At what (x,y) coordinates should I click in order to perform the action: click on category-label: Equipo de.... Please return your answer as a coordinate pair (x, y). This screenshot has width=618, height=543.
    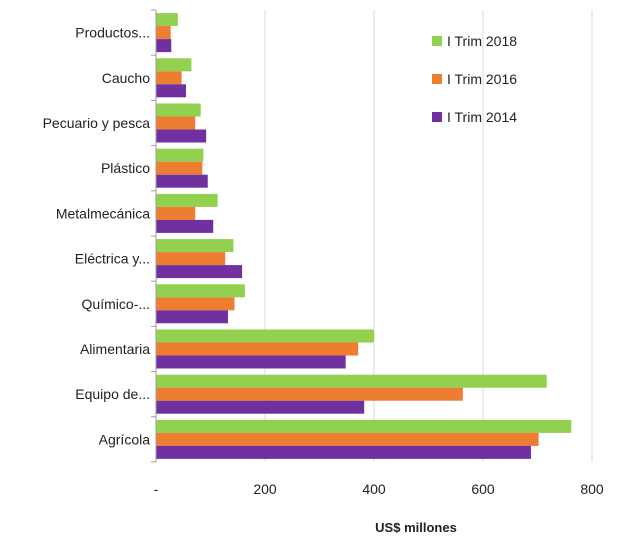
    Looking at the image, I should click on (112, 394).